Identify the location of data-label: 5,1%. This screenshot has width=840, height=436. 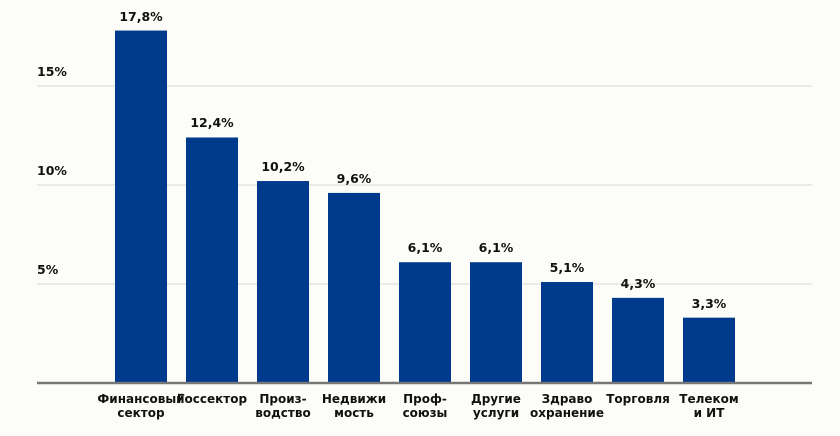
(567, 268).